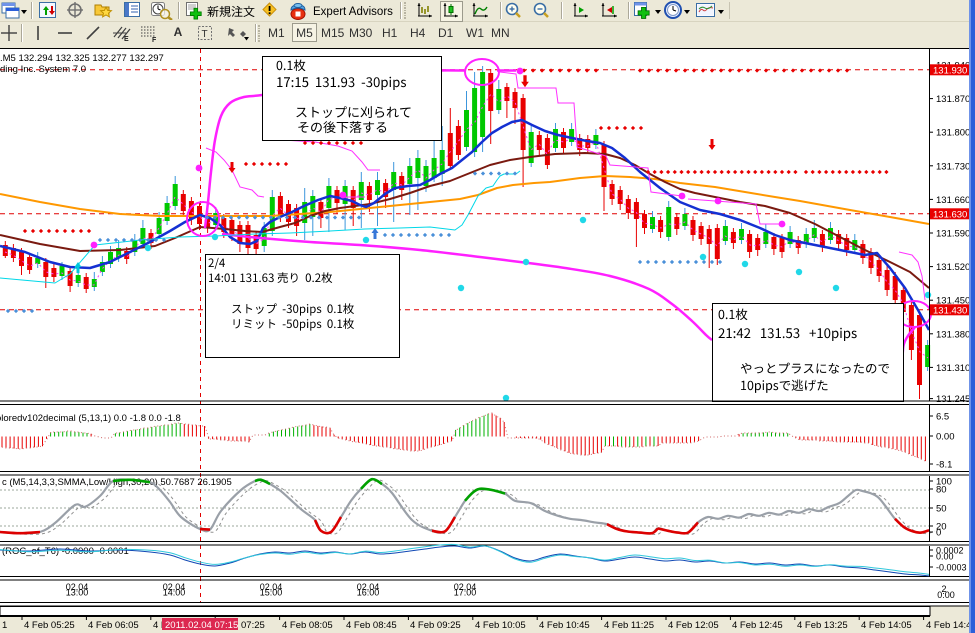 This screenshot has height=633, width=975. Describe the element at coordinates (126, 39) in the screenshot. I see `svg-text: E` at that location.